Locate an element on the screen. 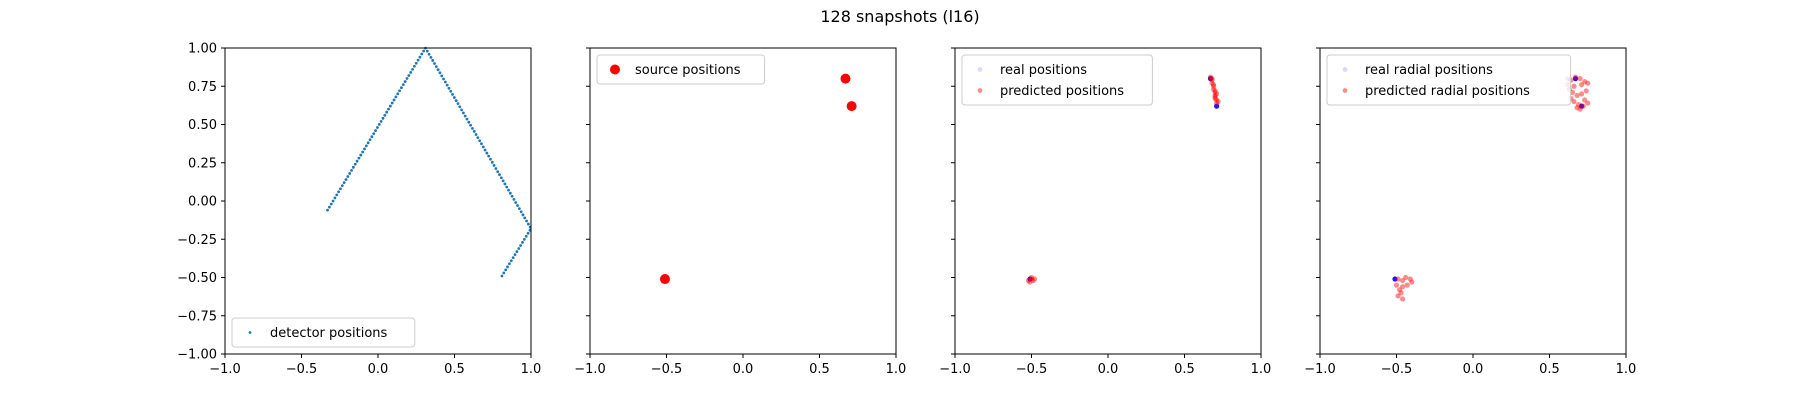 This screenshot has height=400, width=1800. y-tick-label: −0.50 is located at coordinates (197, 278).